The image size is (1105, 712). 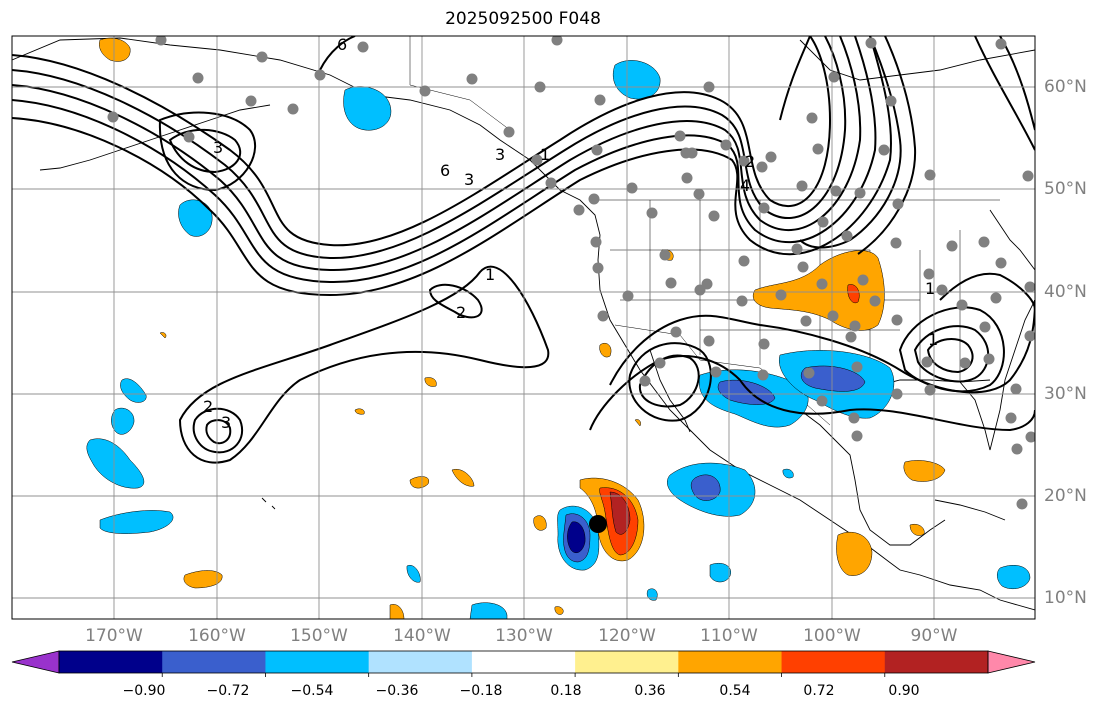 I want to click on contour-label: 4, so click(x=745, y=185).